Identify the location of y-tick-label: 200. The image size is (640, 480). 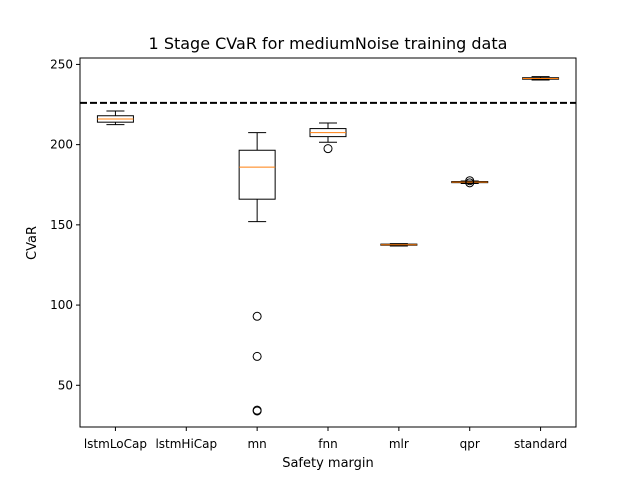
(61, 145).